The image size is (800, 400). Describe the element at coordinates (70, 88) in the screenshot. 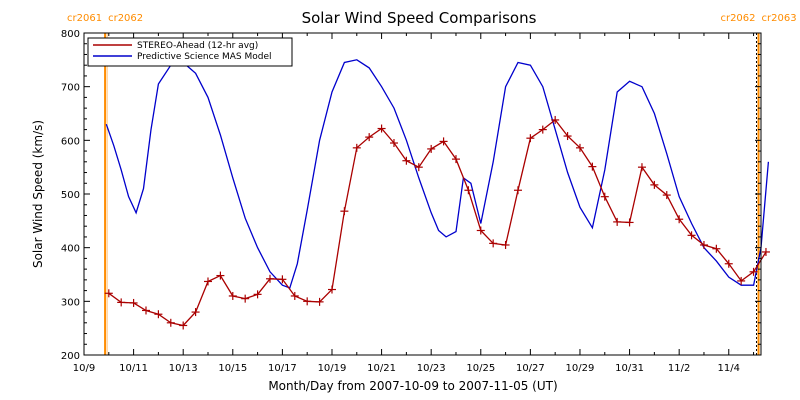

I see `y-tick-label: 700` at that location.